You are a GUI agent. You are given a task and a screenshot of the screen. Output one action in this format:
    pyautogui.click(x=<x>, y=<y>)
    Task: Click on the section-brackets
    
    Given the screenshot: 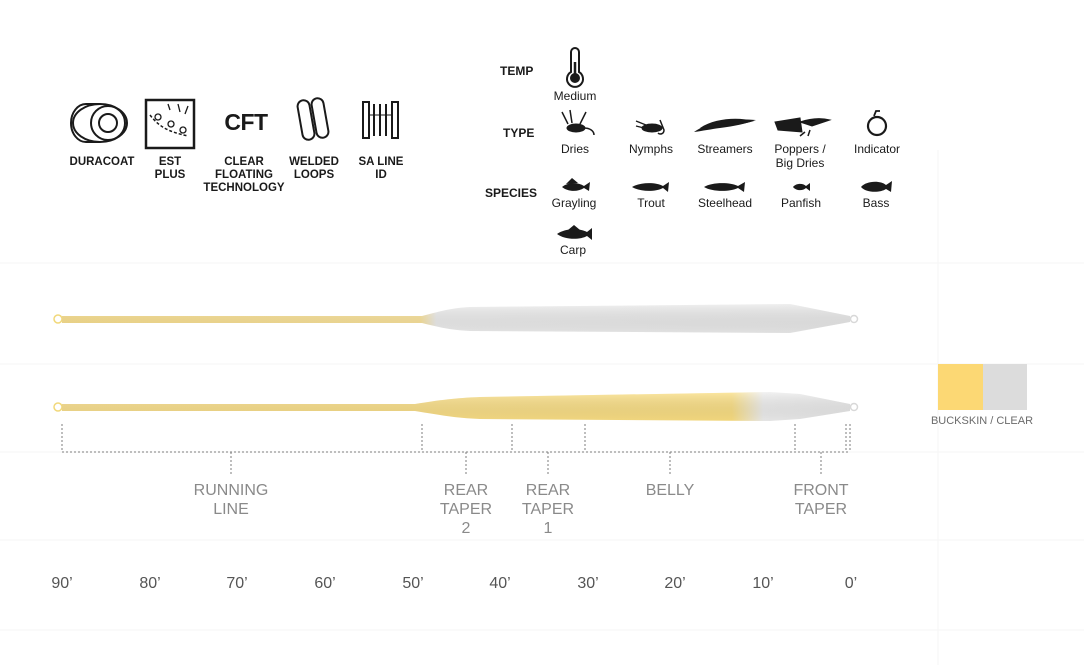 What is the action you would take?
    pyautogui.click(x=456, y=450)
    